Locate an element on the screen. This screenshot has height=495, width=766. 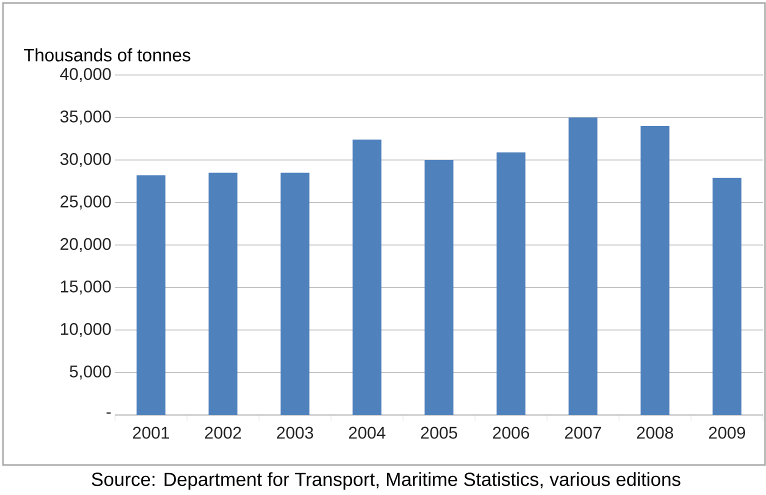
y-axis-title: Thousands of tonnes is located at coordinates (107, 55).